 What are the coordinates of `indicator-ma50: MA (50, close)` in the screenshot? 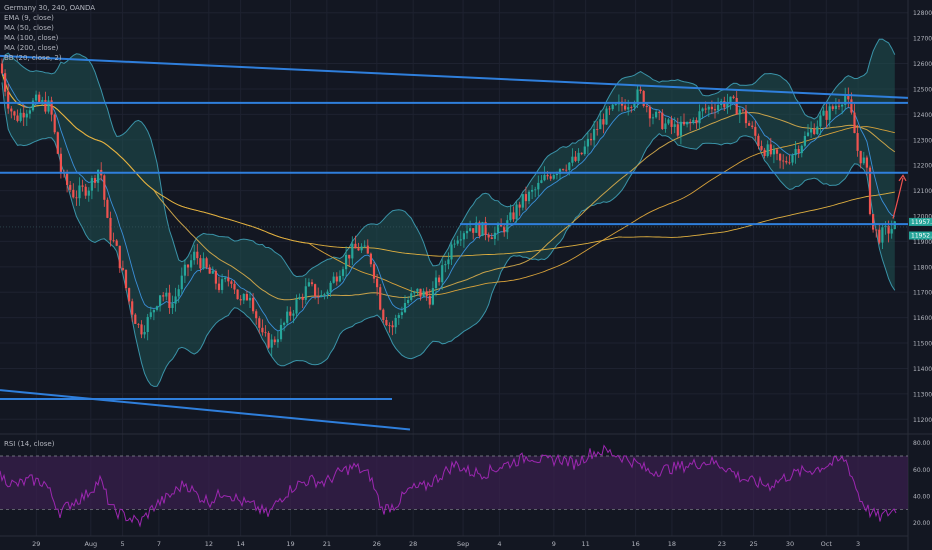 It's located at (29, 28).